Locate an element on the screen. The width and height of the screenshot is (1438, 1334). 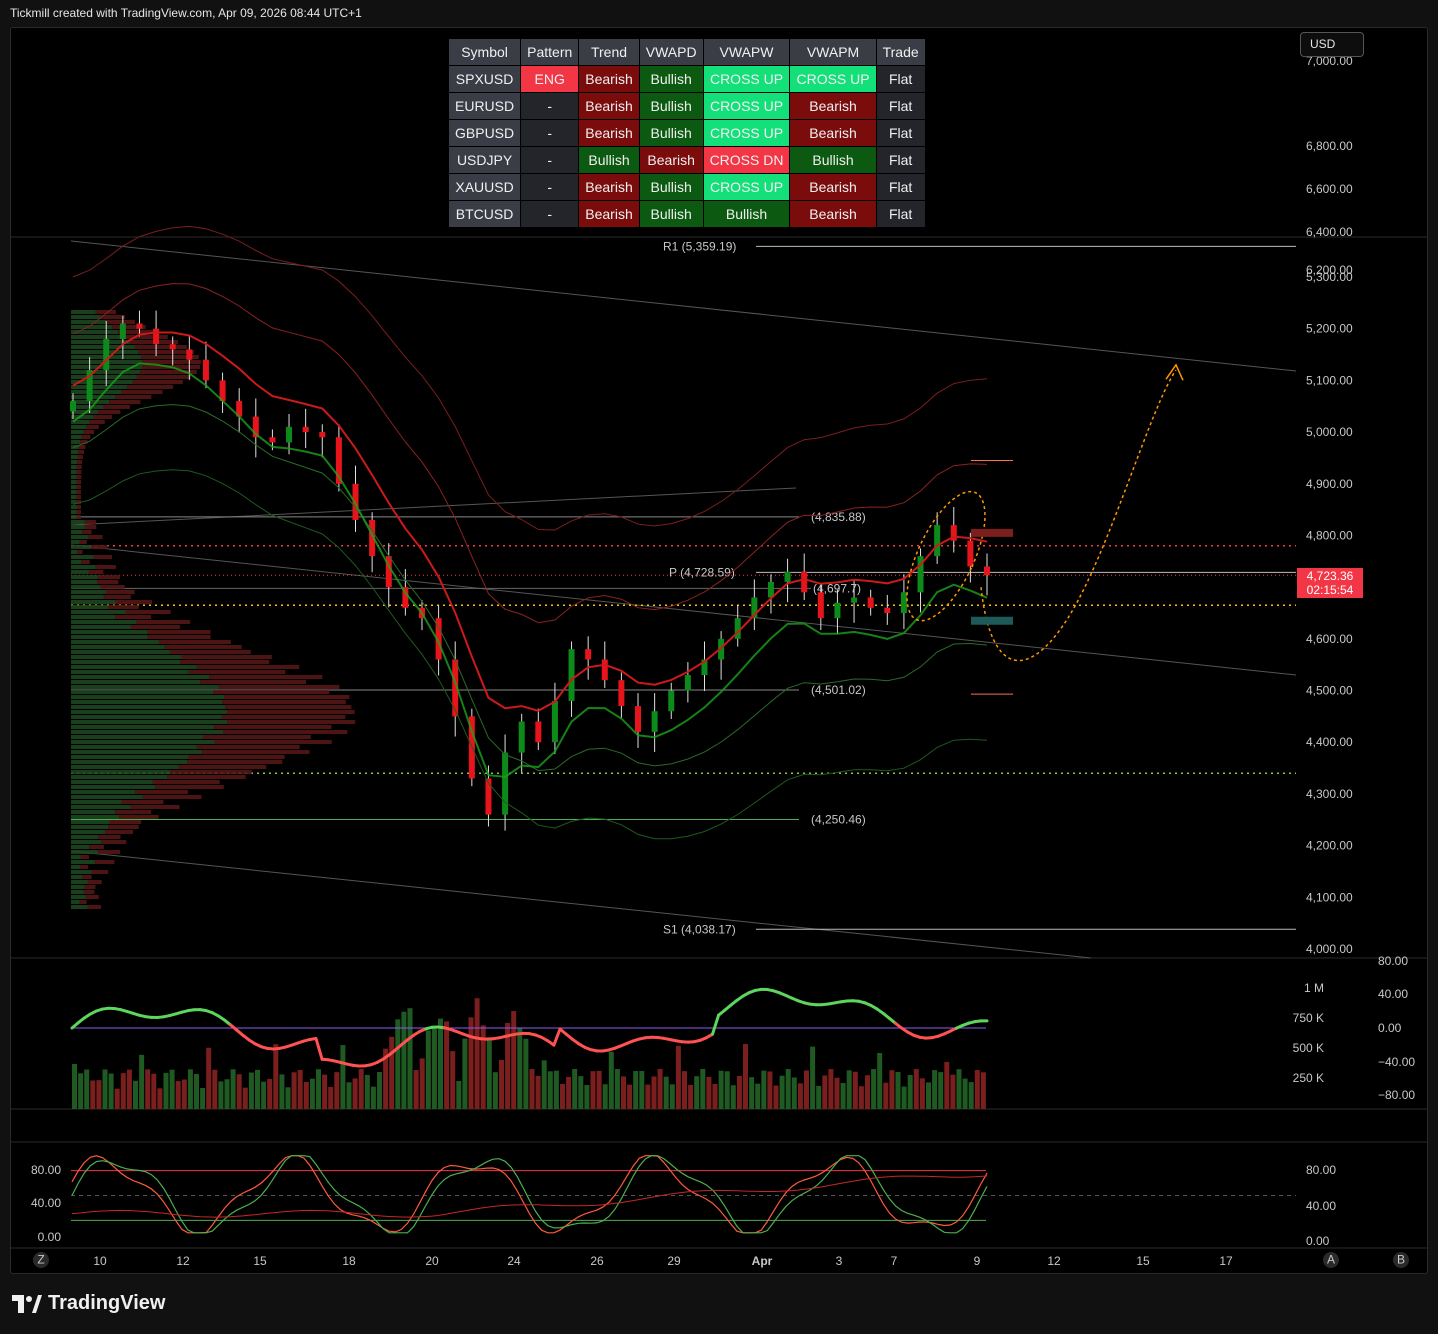
axis-button-z is located at coordinates (41, 1260).